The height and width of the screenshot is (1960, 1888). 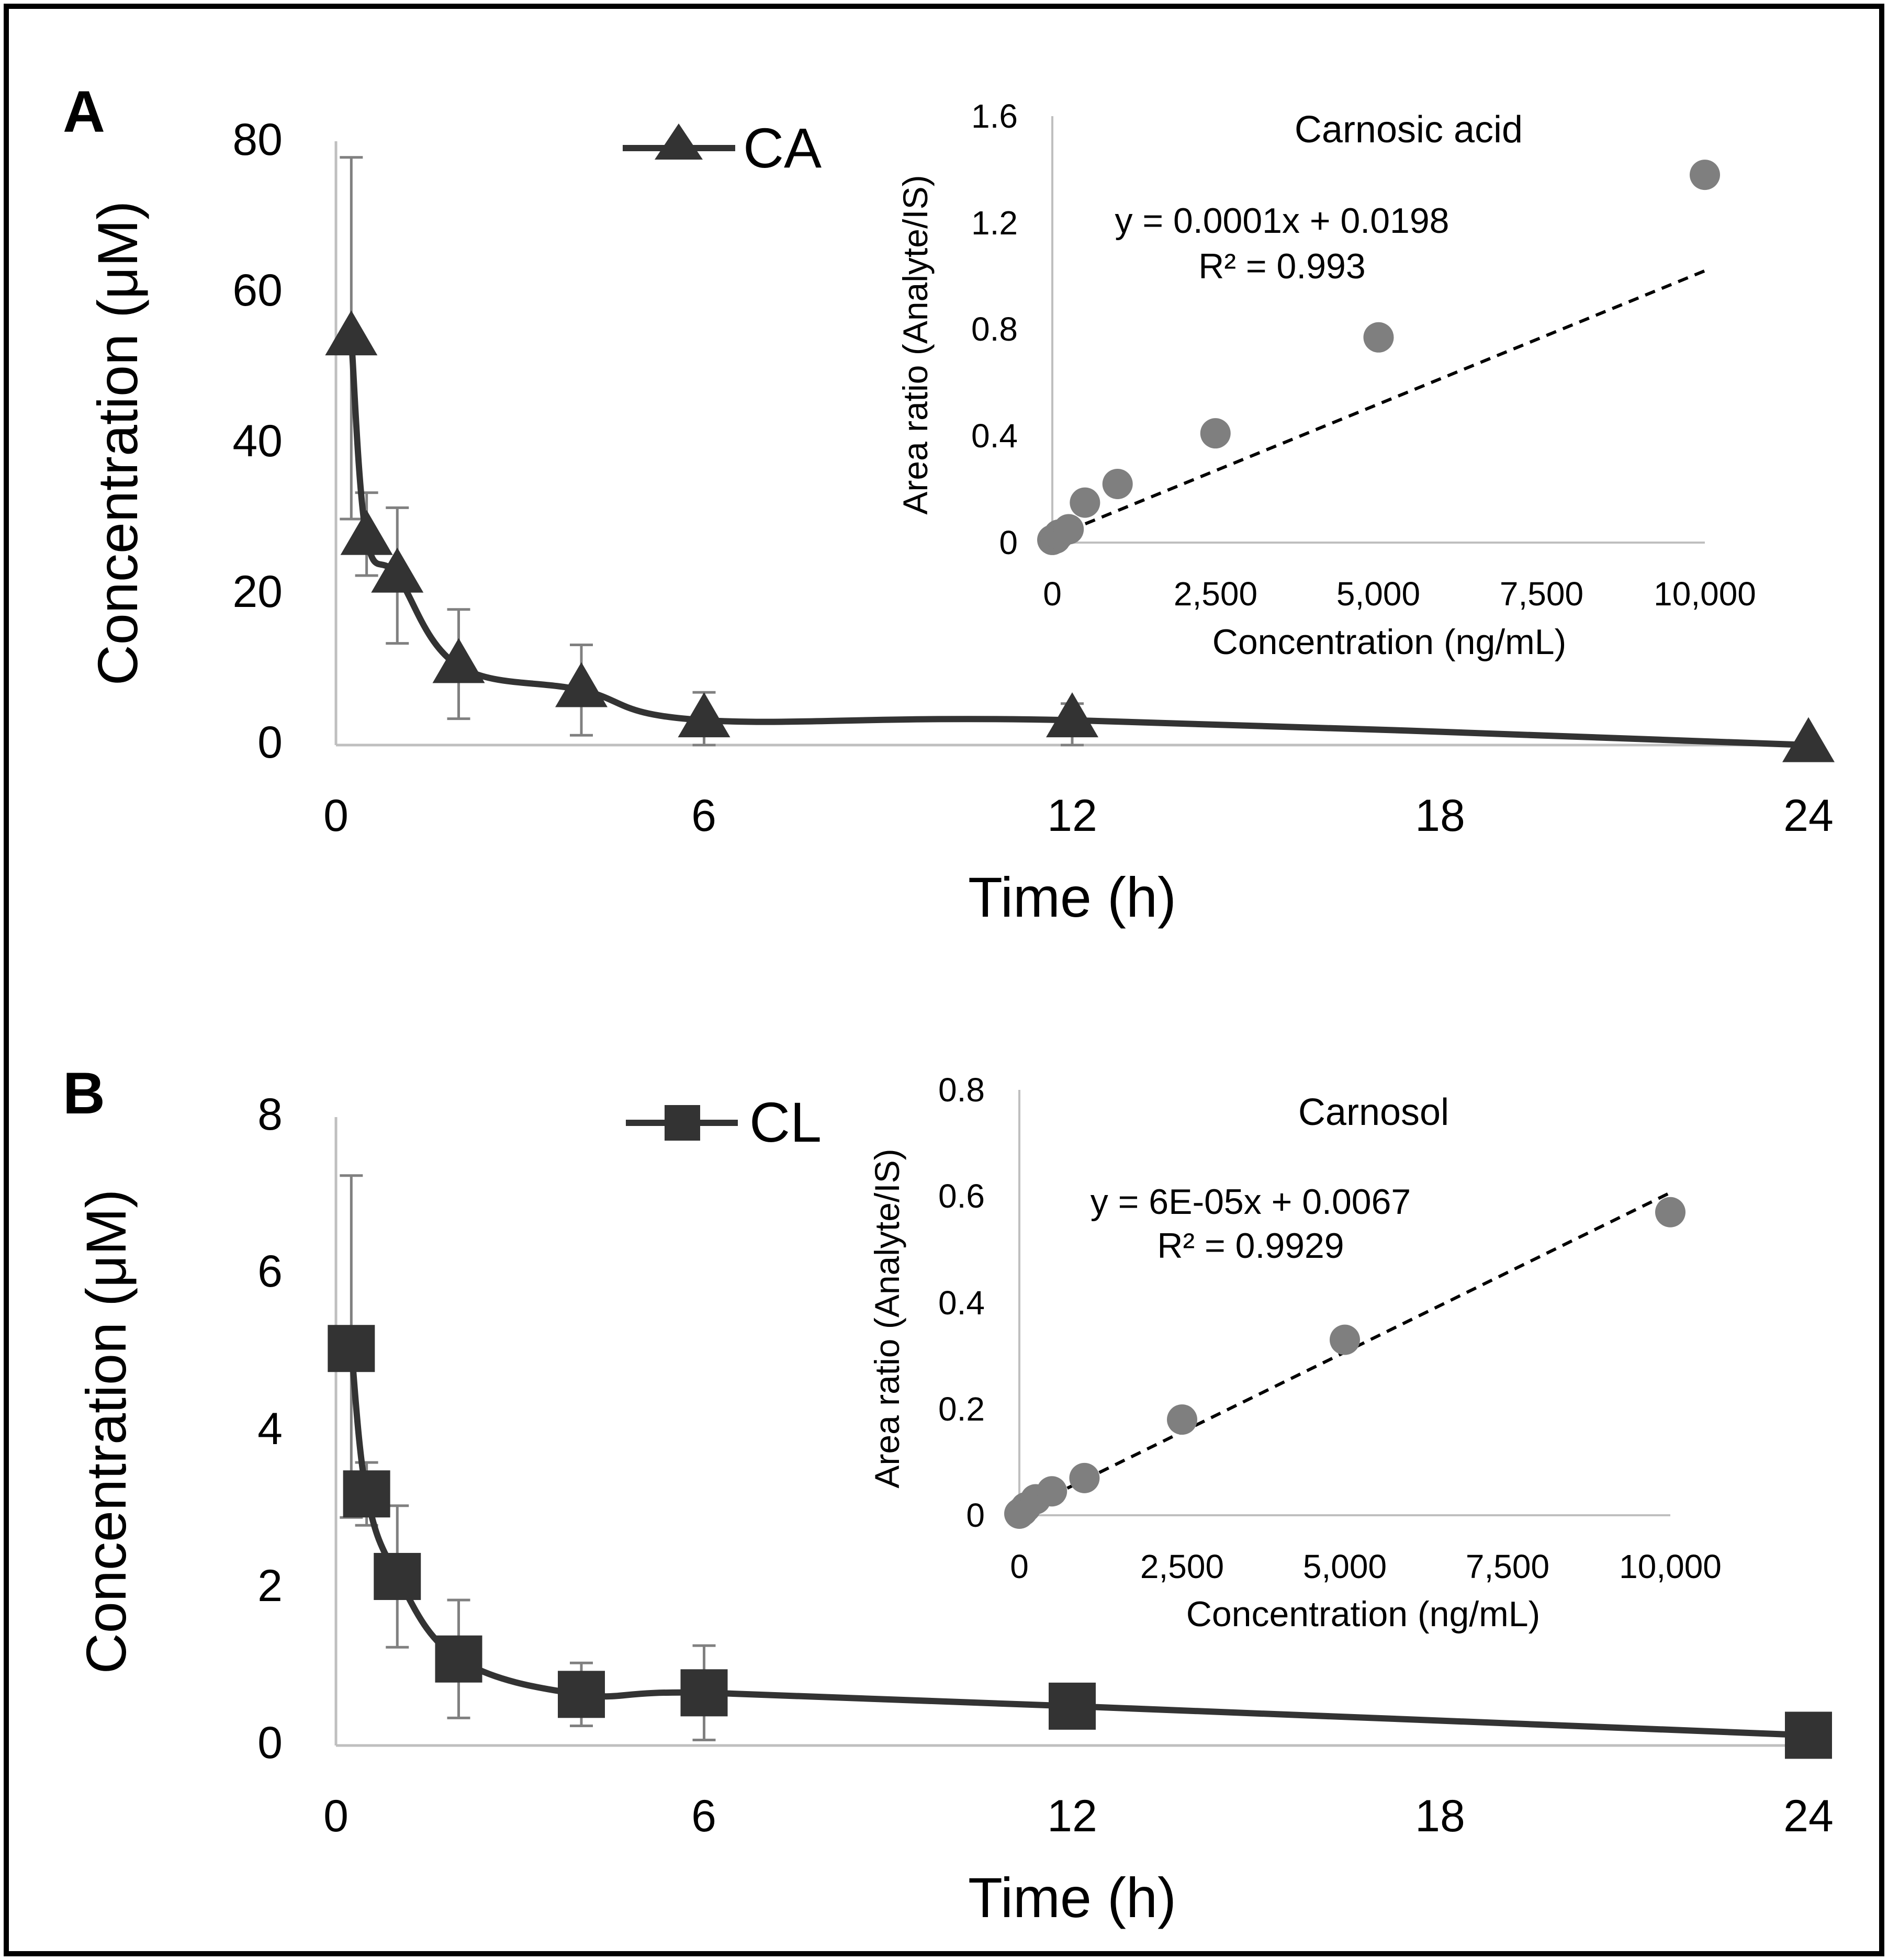 What do you see at coordinates (995, 116) in the screenshot?
I see `inset-a-y-tick-label: 1.6` at bounding box center [995, 116].